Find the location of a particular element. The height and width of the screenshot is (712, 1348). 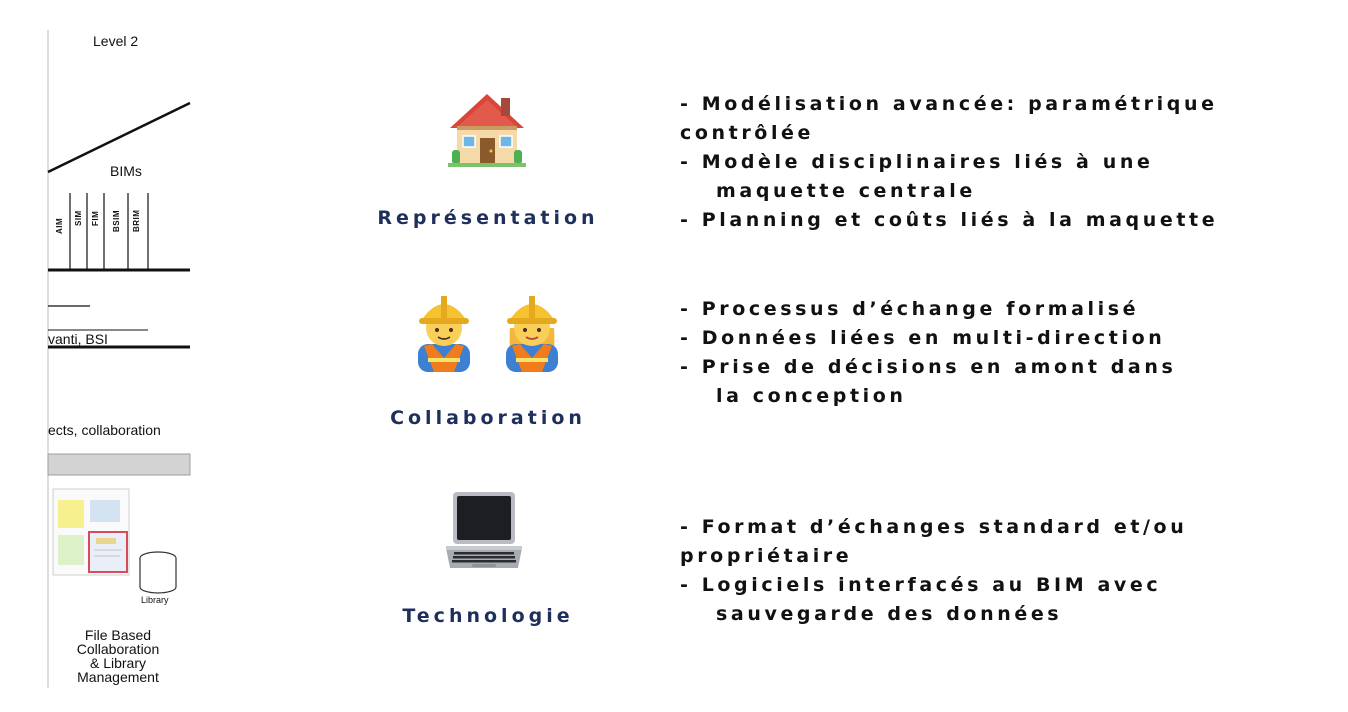

bullet-line: - Logiciels interfacés au BIM avec is located at coordinates (921, 585).